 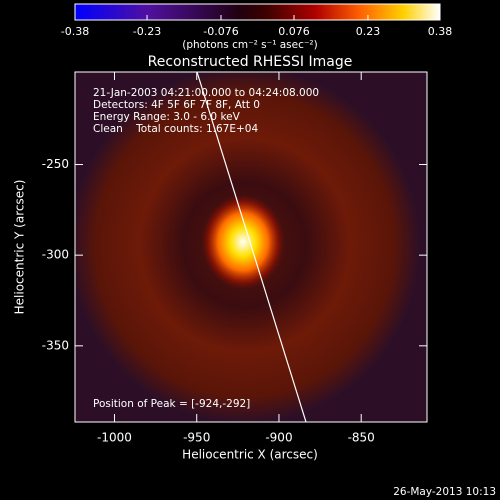 I want to click on colorbar-label: (photons cm⁻² s⁻¹ asec⁻²), so click(x=249, y=45).